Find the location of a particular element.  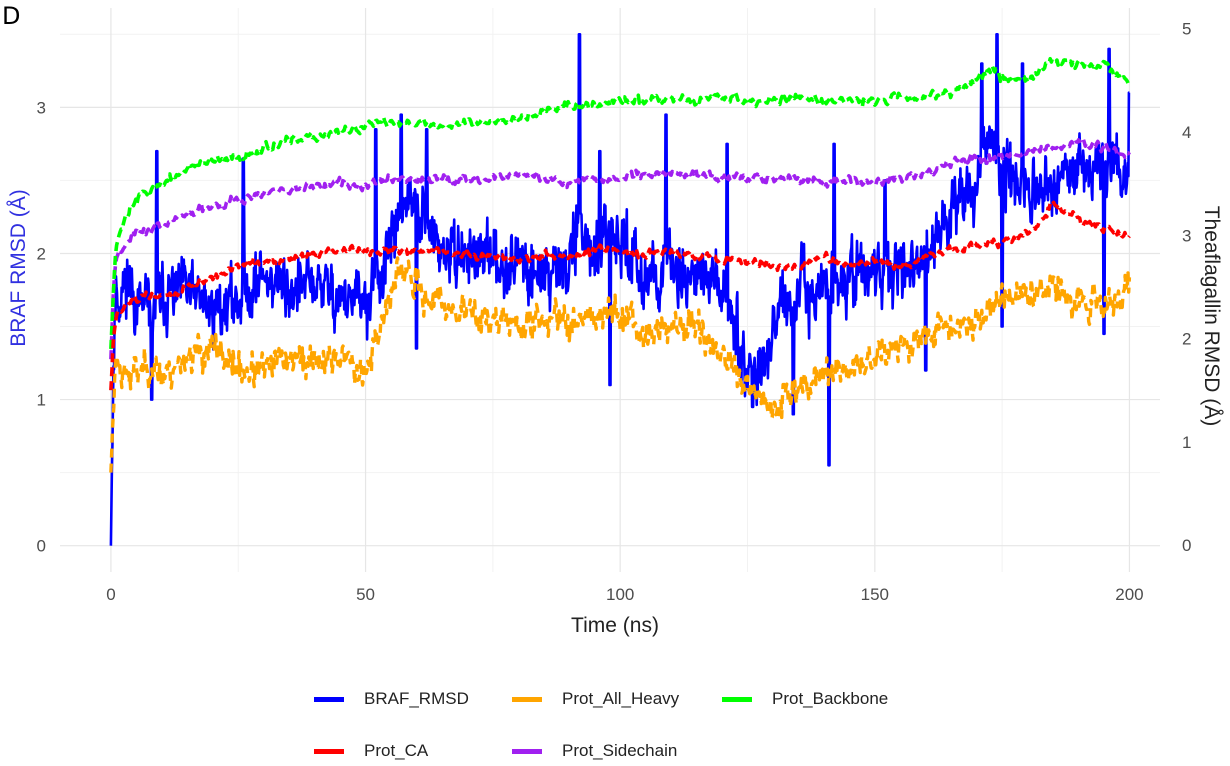

y-tick-label-right: 4 is located at coordinates (1186, 132).